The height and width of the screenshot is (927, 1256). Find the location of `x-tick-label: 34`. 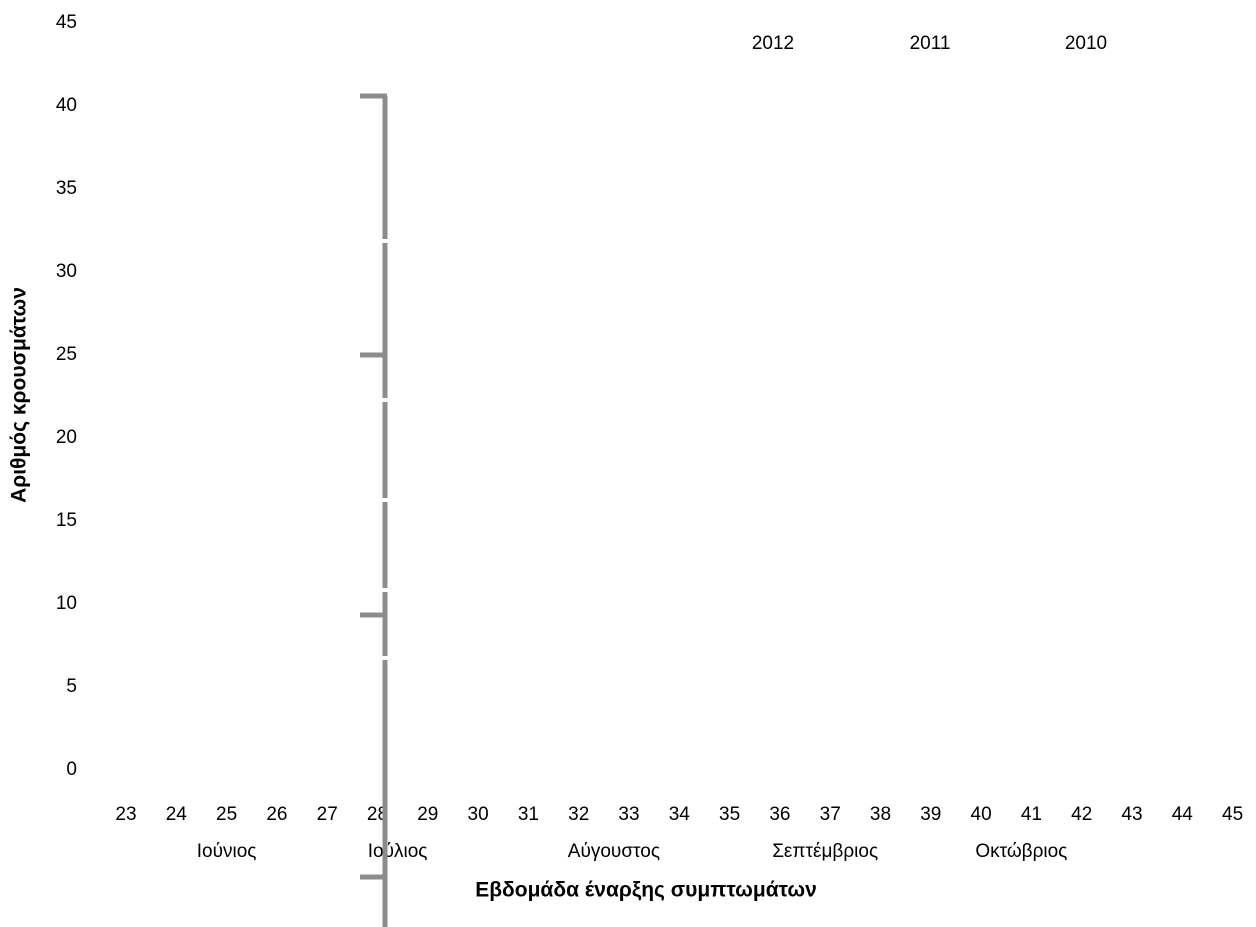

x-tick-label: 34 is located at coordinates (680, 814).